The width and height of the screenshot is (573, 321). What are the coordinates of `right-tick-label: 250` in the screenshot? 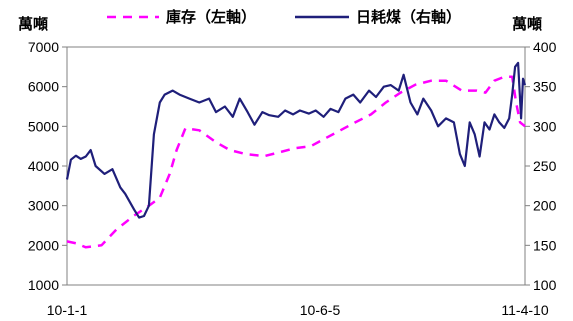 It's located at (545, 166).